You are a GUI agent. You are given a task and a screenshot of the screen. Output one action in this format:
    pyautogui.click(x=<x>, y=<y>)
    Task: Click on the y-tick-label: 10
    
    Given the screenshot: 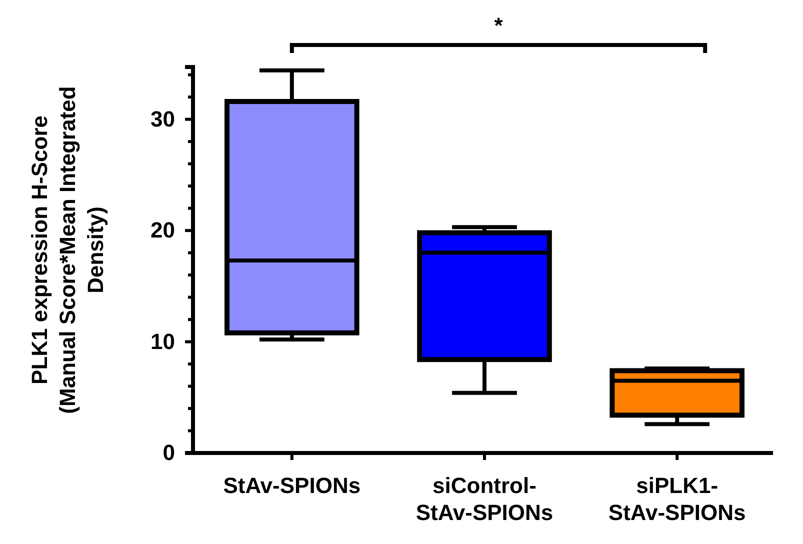 What is the action you would take?
    pyautogui.click(x=162, y=341)
    